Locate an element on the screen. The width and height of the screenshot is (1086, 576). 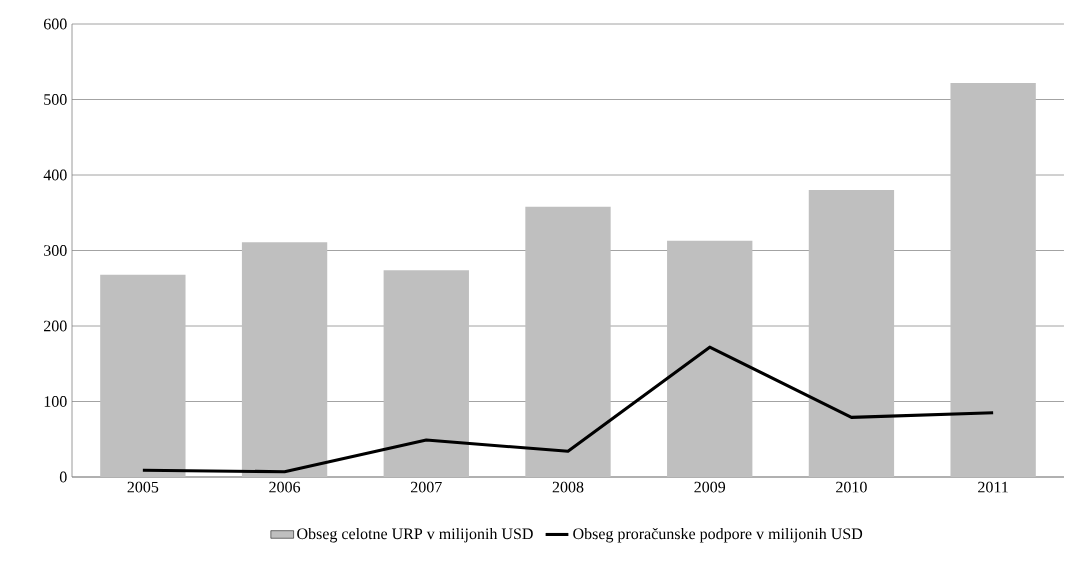
x-tick-label: 2006 is located at coordinates (285, 487).